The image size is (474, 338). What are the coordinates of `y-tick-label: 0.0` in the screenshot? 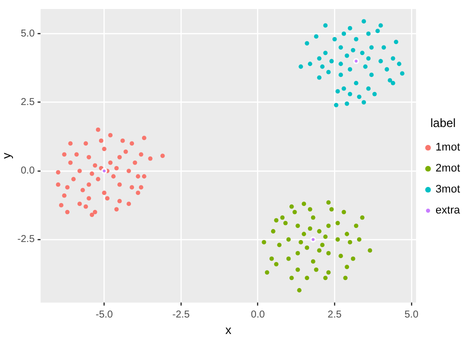 It's located at (28, 171).